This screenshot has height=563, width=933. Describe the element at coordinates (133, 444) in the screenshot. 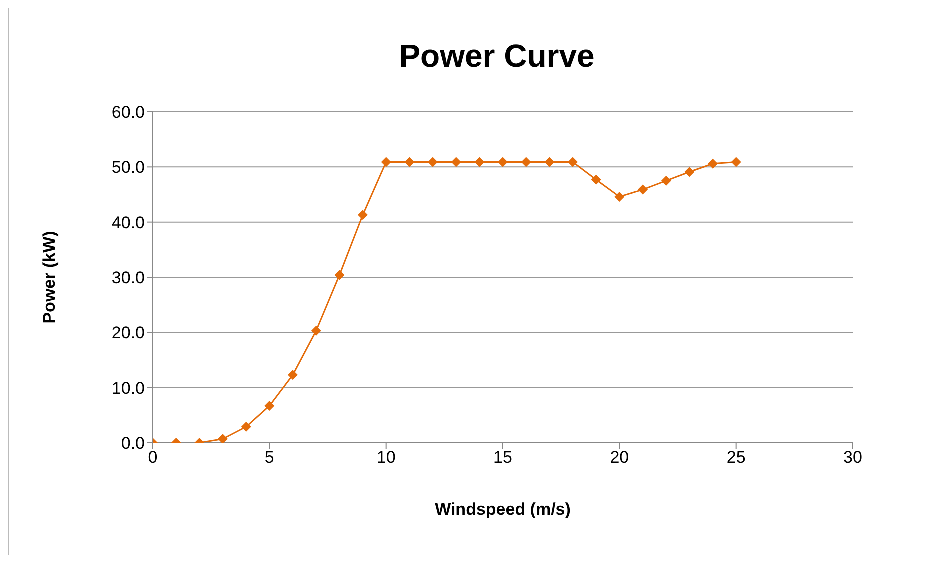

I see `y-tick-label: 0.0` at that location.